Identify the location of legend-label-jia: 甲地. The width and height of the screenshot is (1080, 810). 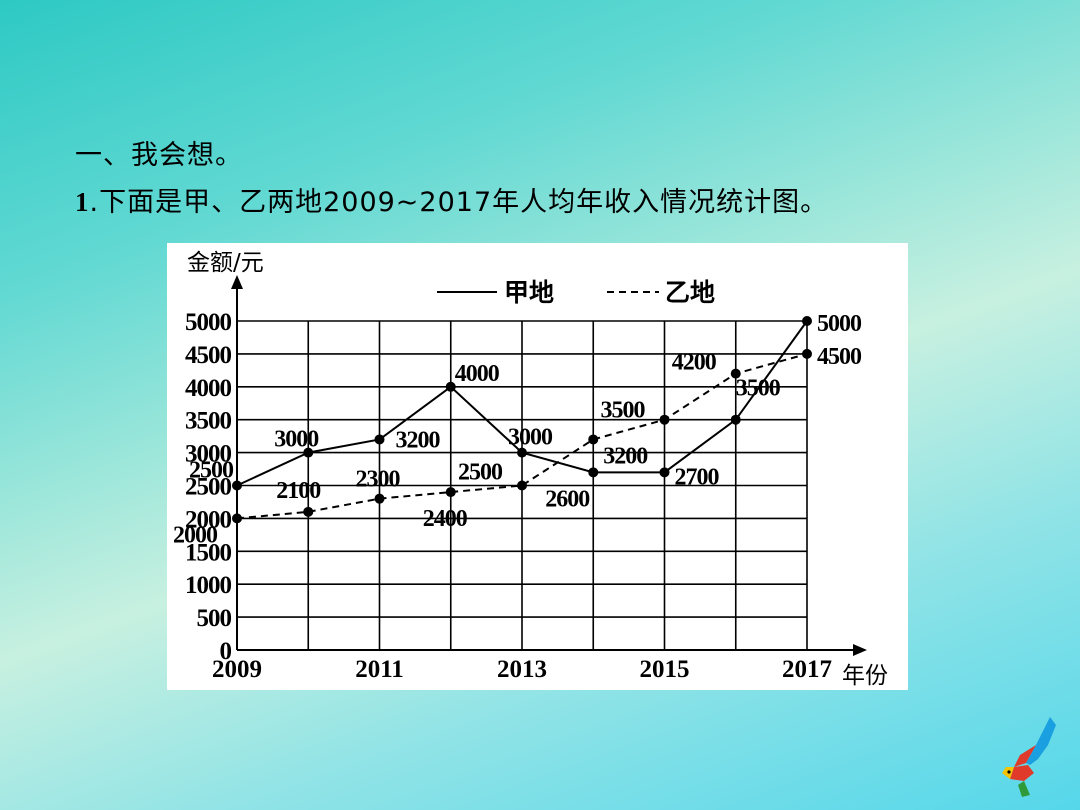
(529, 292).